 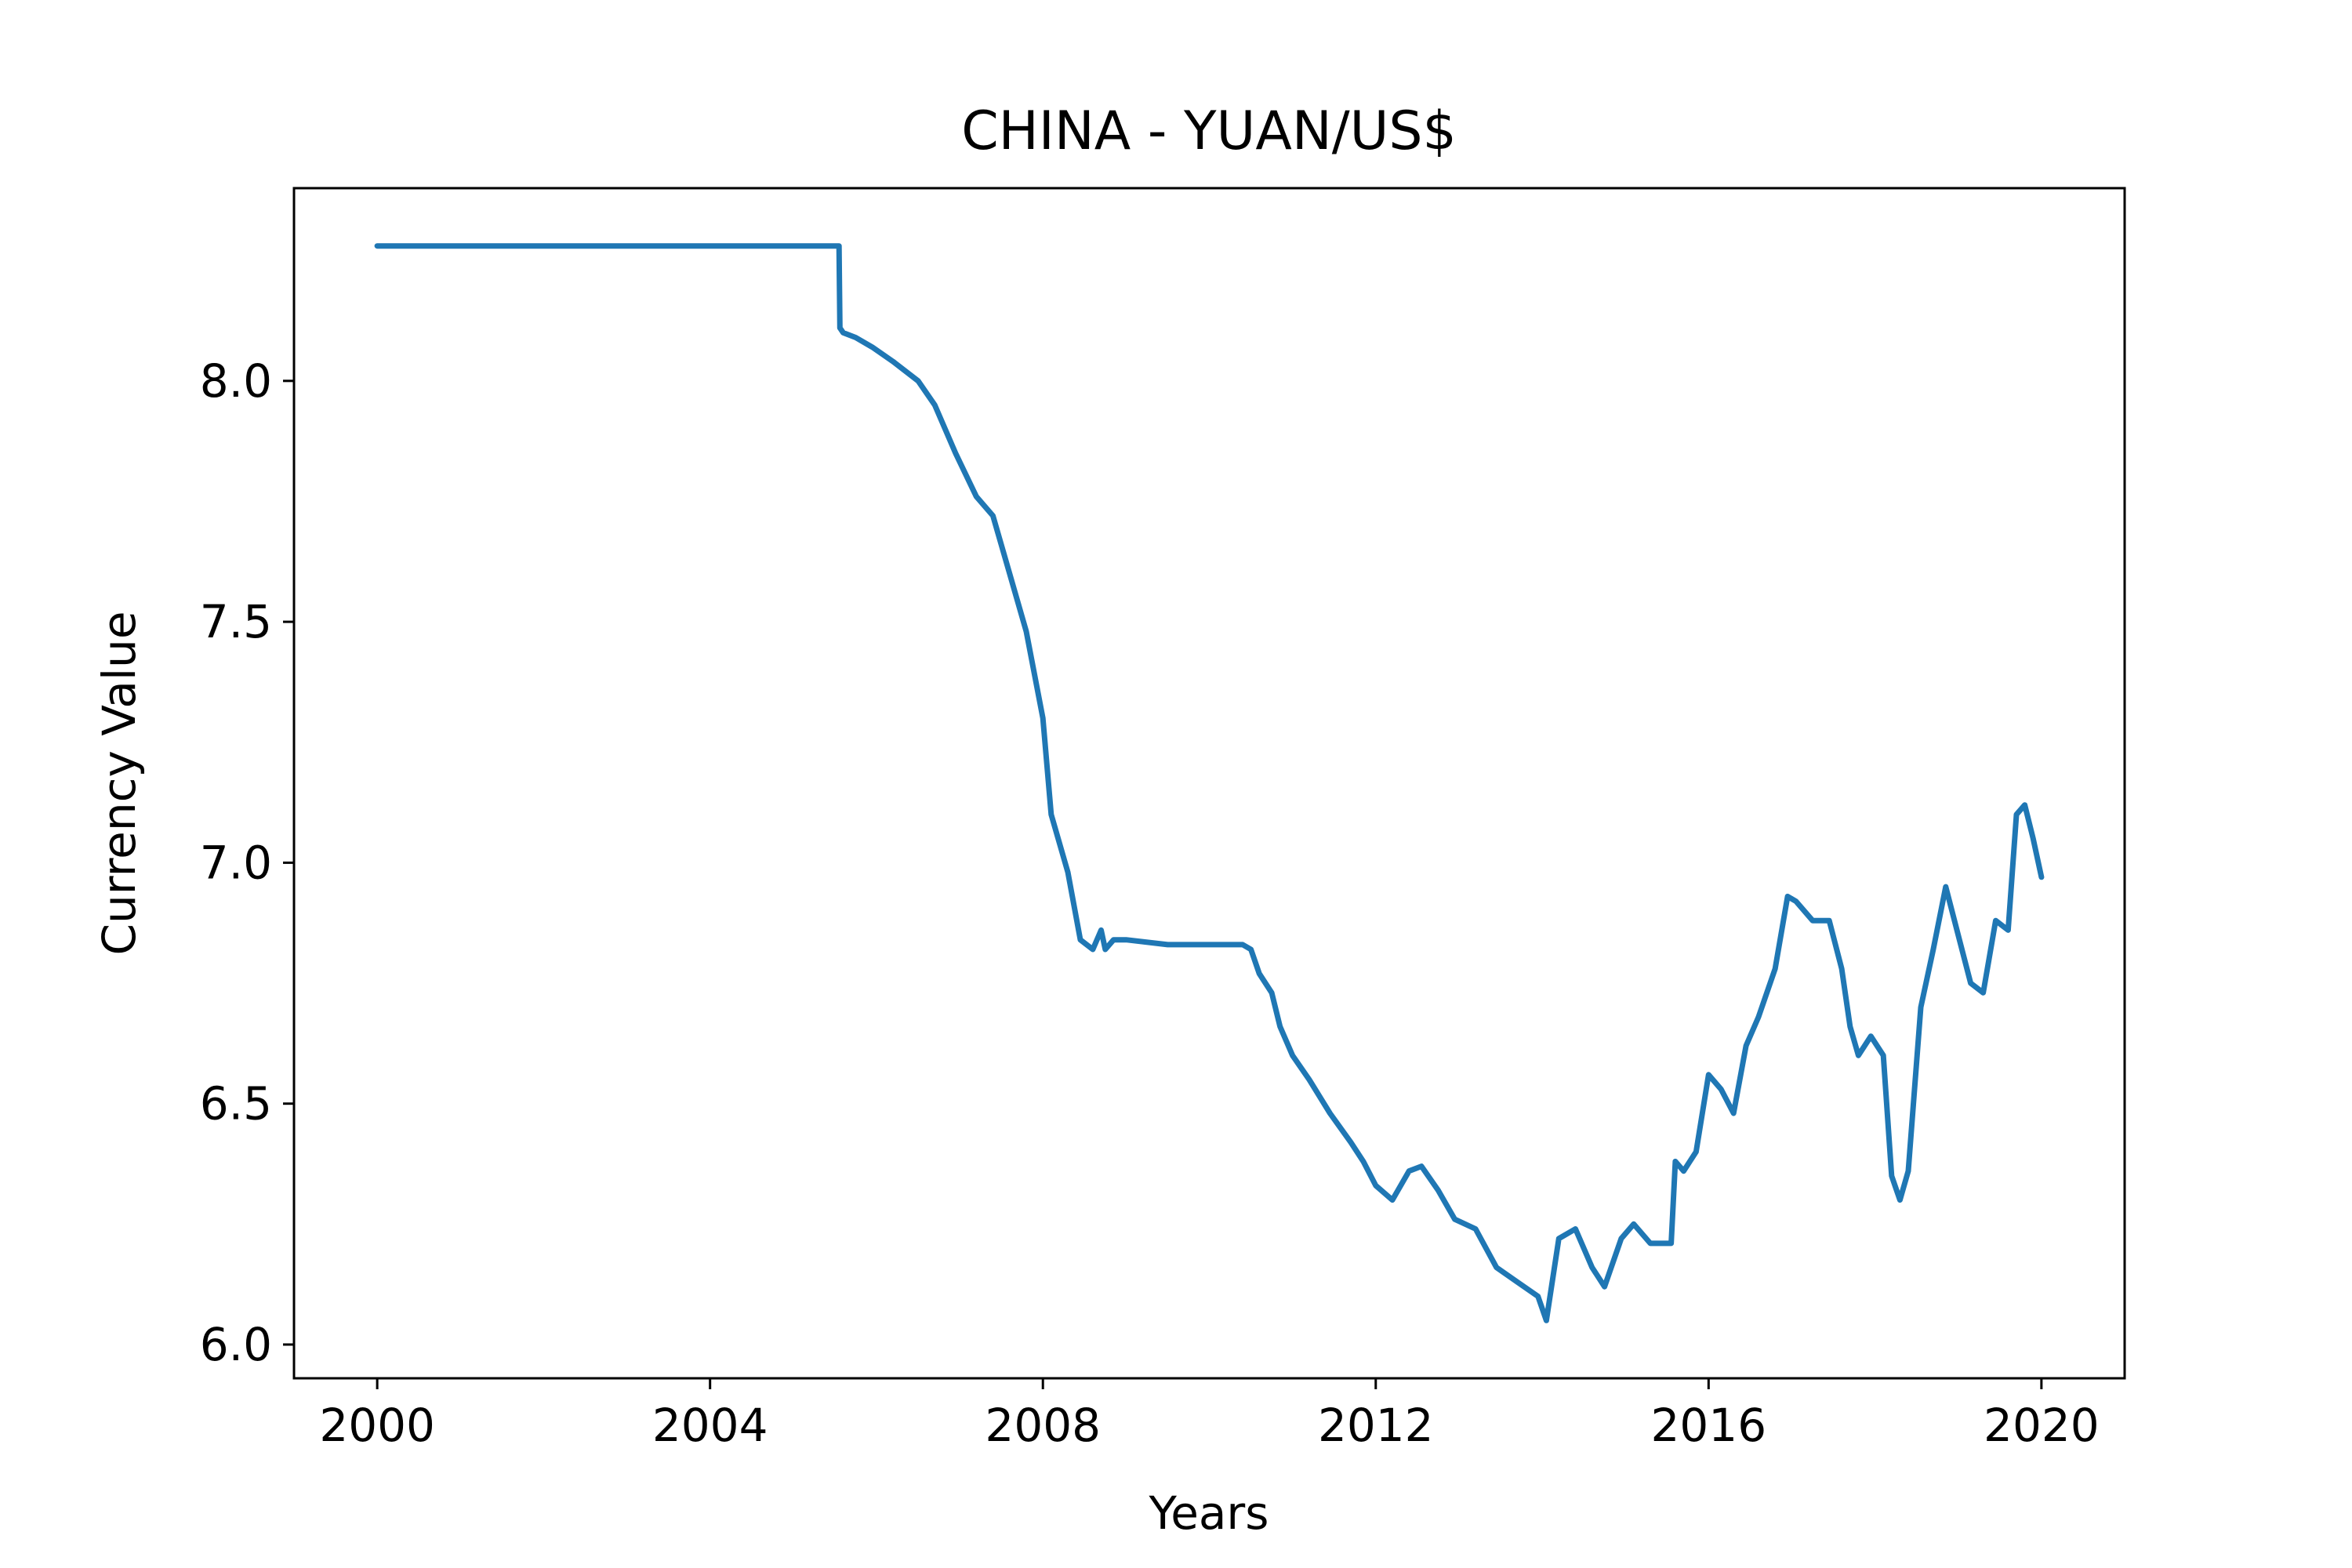 I want to click on x-axis-label: Years, so click(x=1208, y=1513).